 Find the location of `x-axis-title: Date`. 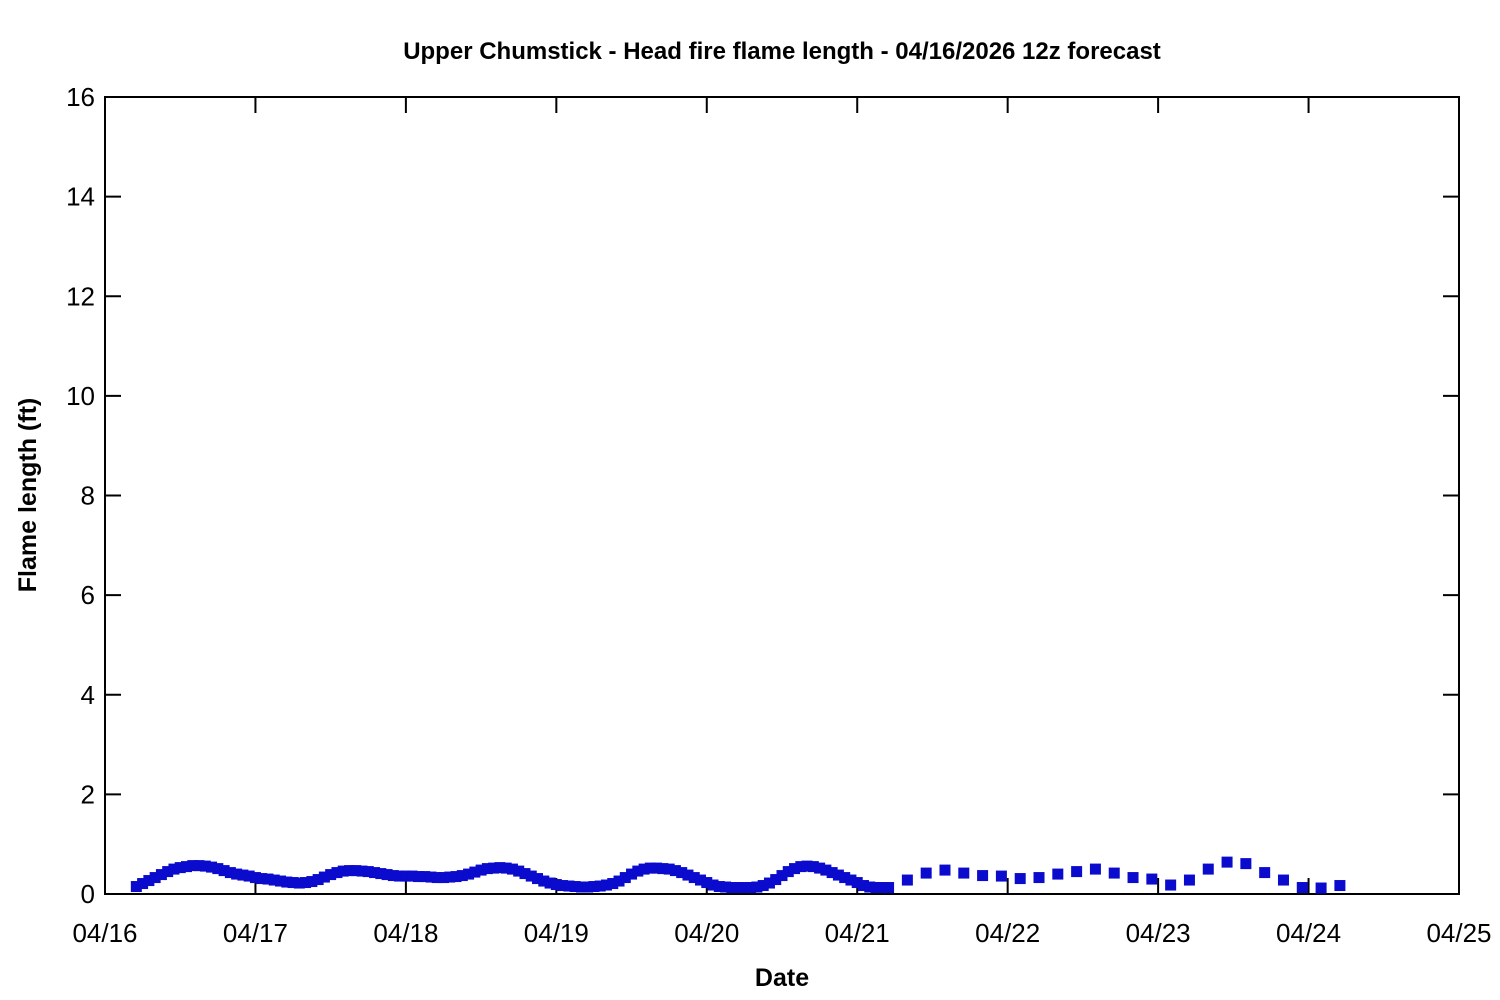

x-axis-title: Date is located at coordinates (782, 978).